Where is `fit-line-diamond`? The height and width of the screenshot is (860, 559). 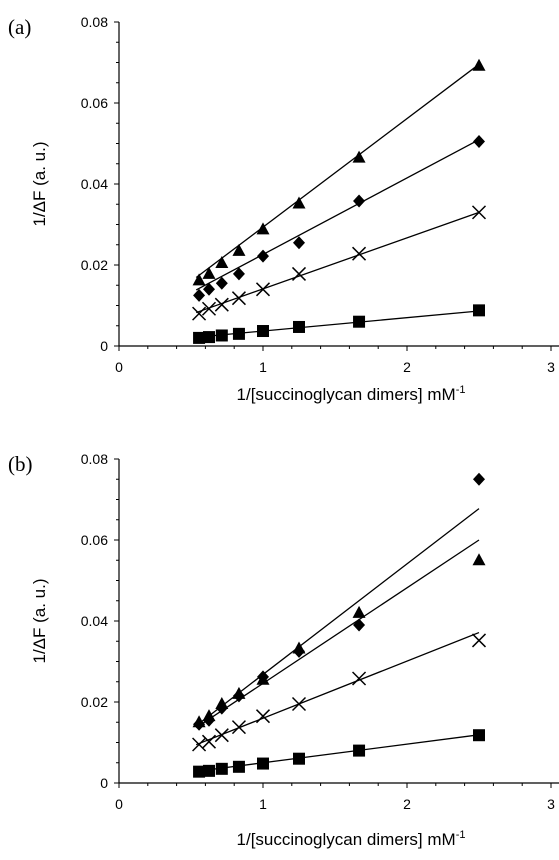 fit-line-diamond is located at coordinates (337, 215).